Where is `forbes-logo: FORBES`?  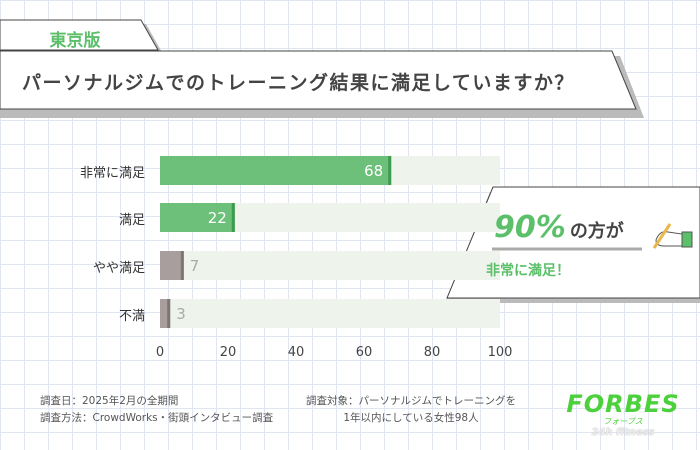
forbes-logo: FORBES is located at coordinates (623, 404).